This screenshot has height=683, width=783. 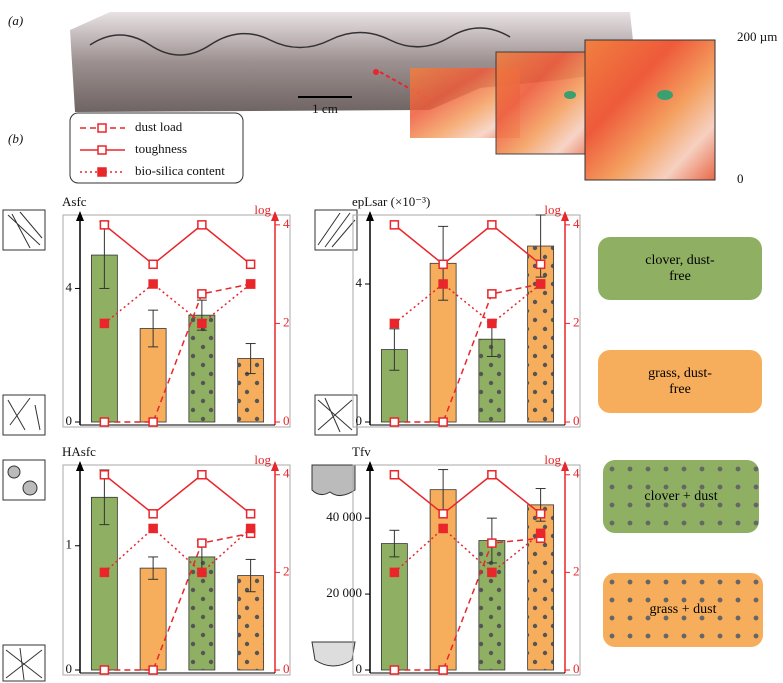 I want to click on surface-map, so click(x=650, y=110).